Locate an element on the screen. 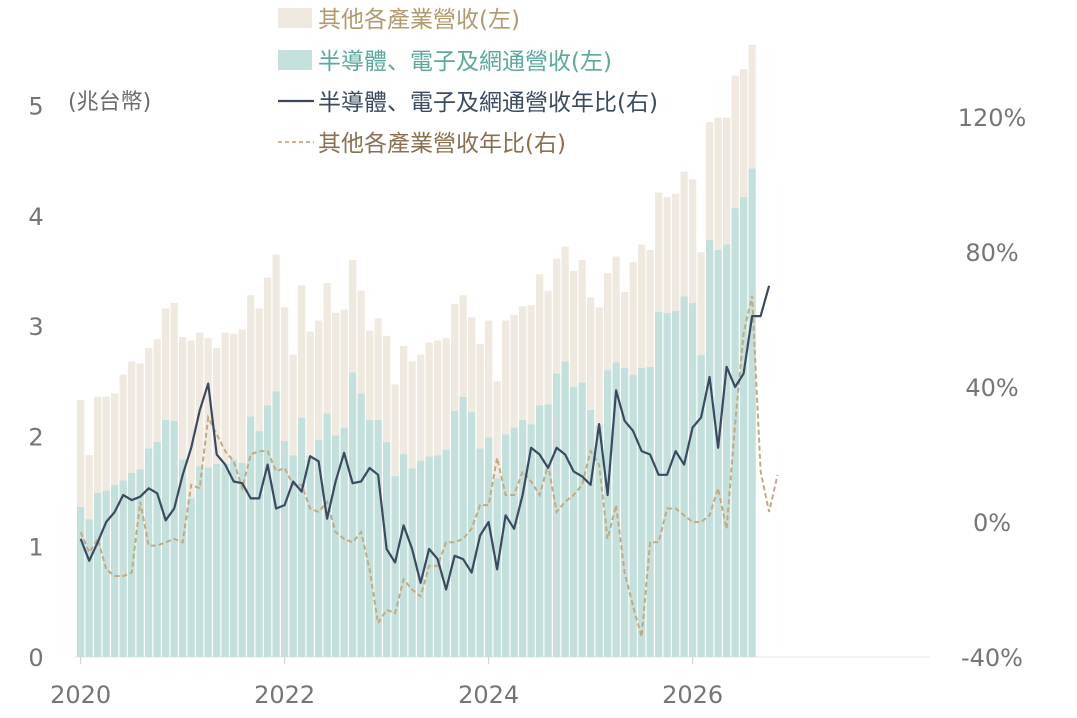 Image resolution: width=1077 pixels, height=718 pixels. right-tick-label: 40% is located at coordinates (991, 388).